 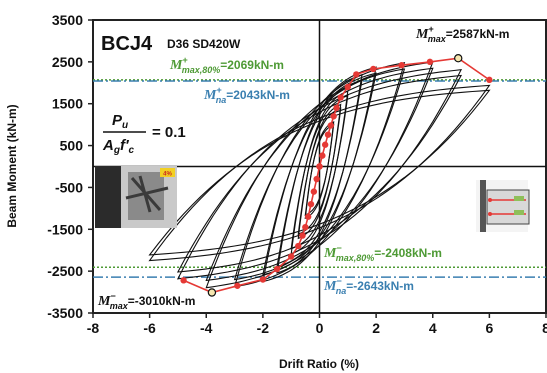 I want to click on annotation-mmax80-pos: M+ max,80%=2069kN-m, so click(x=226, y=65).